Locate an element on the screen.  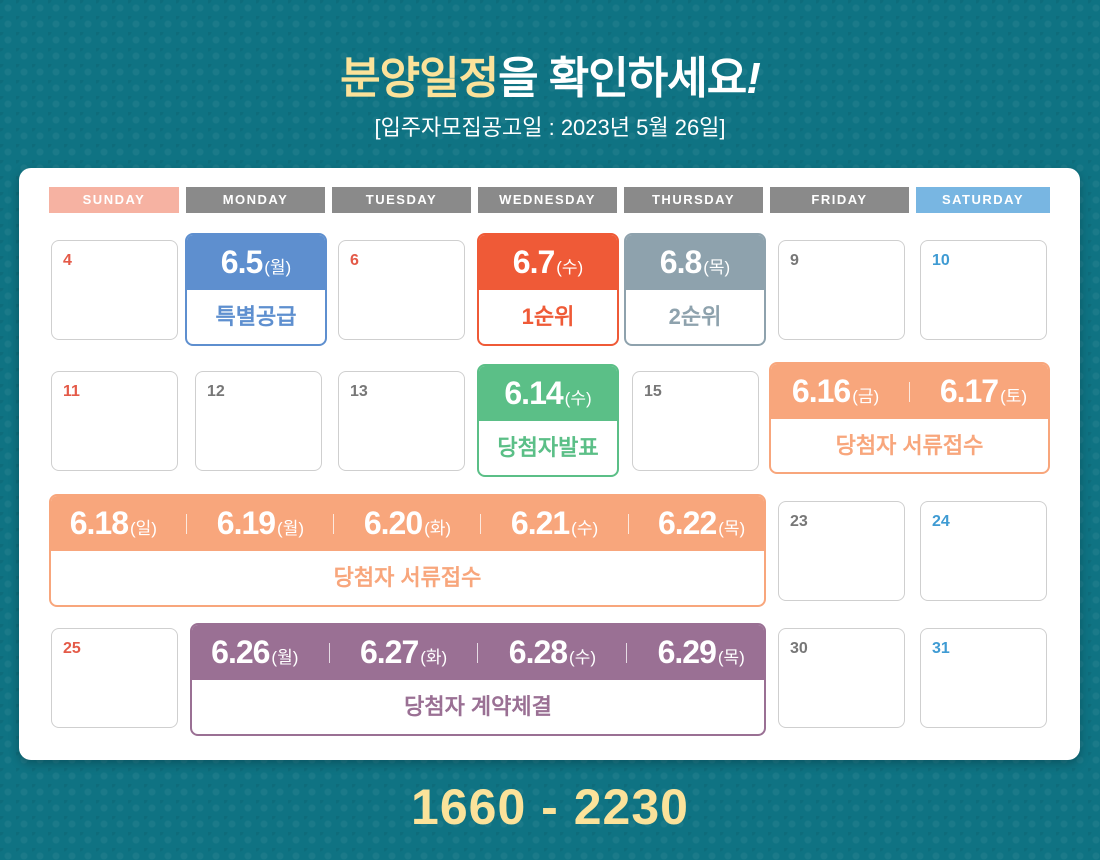
event-label: 특별공급 is located at coordinates (256, 316).